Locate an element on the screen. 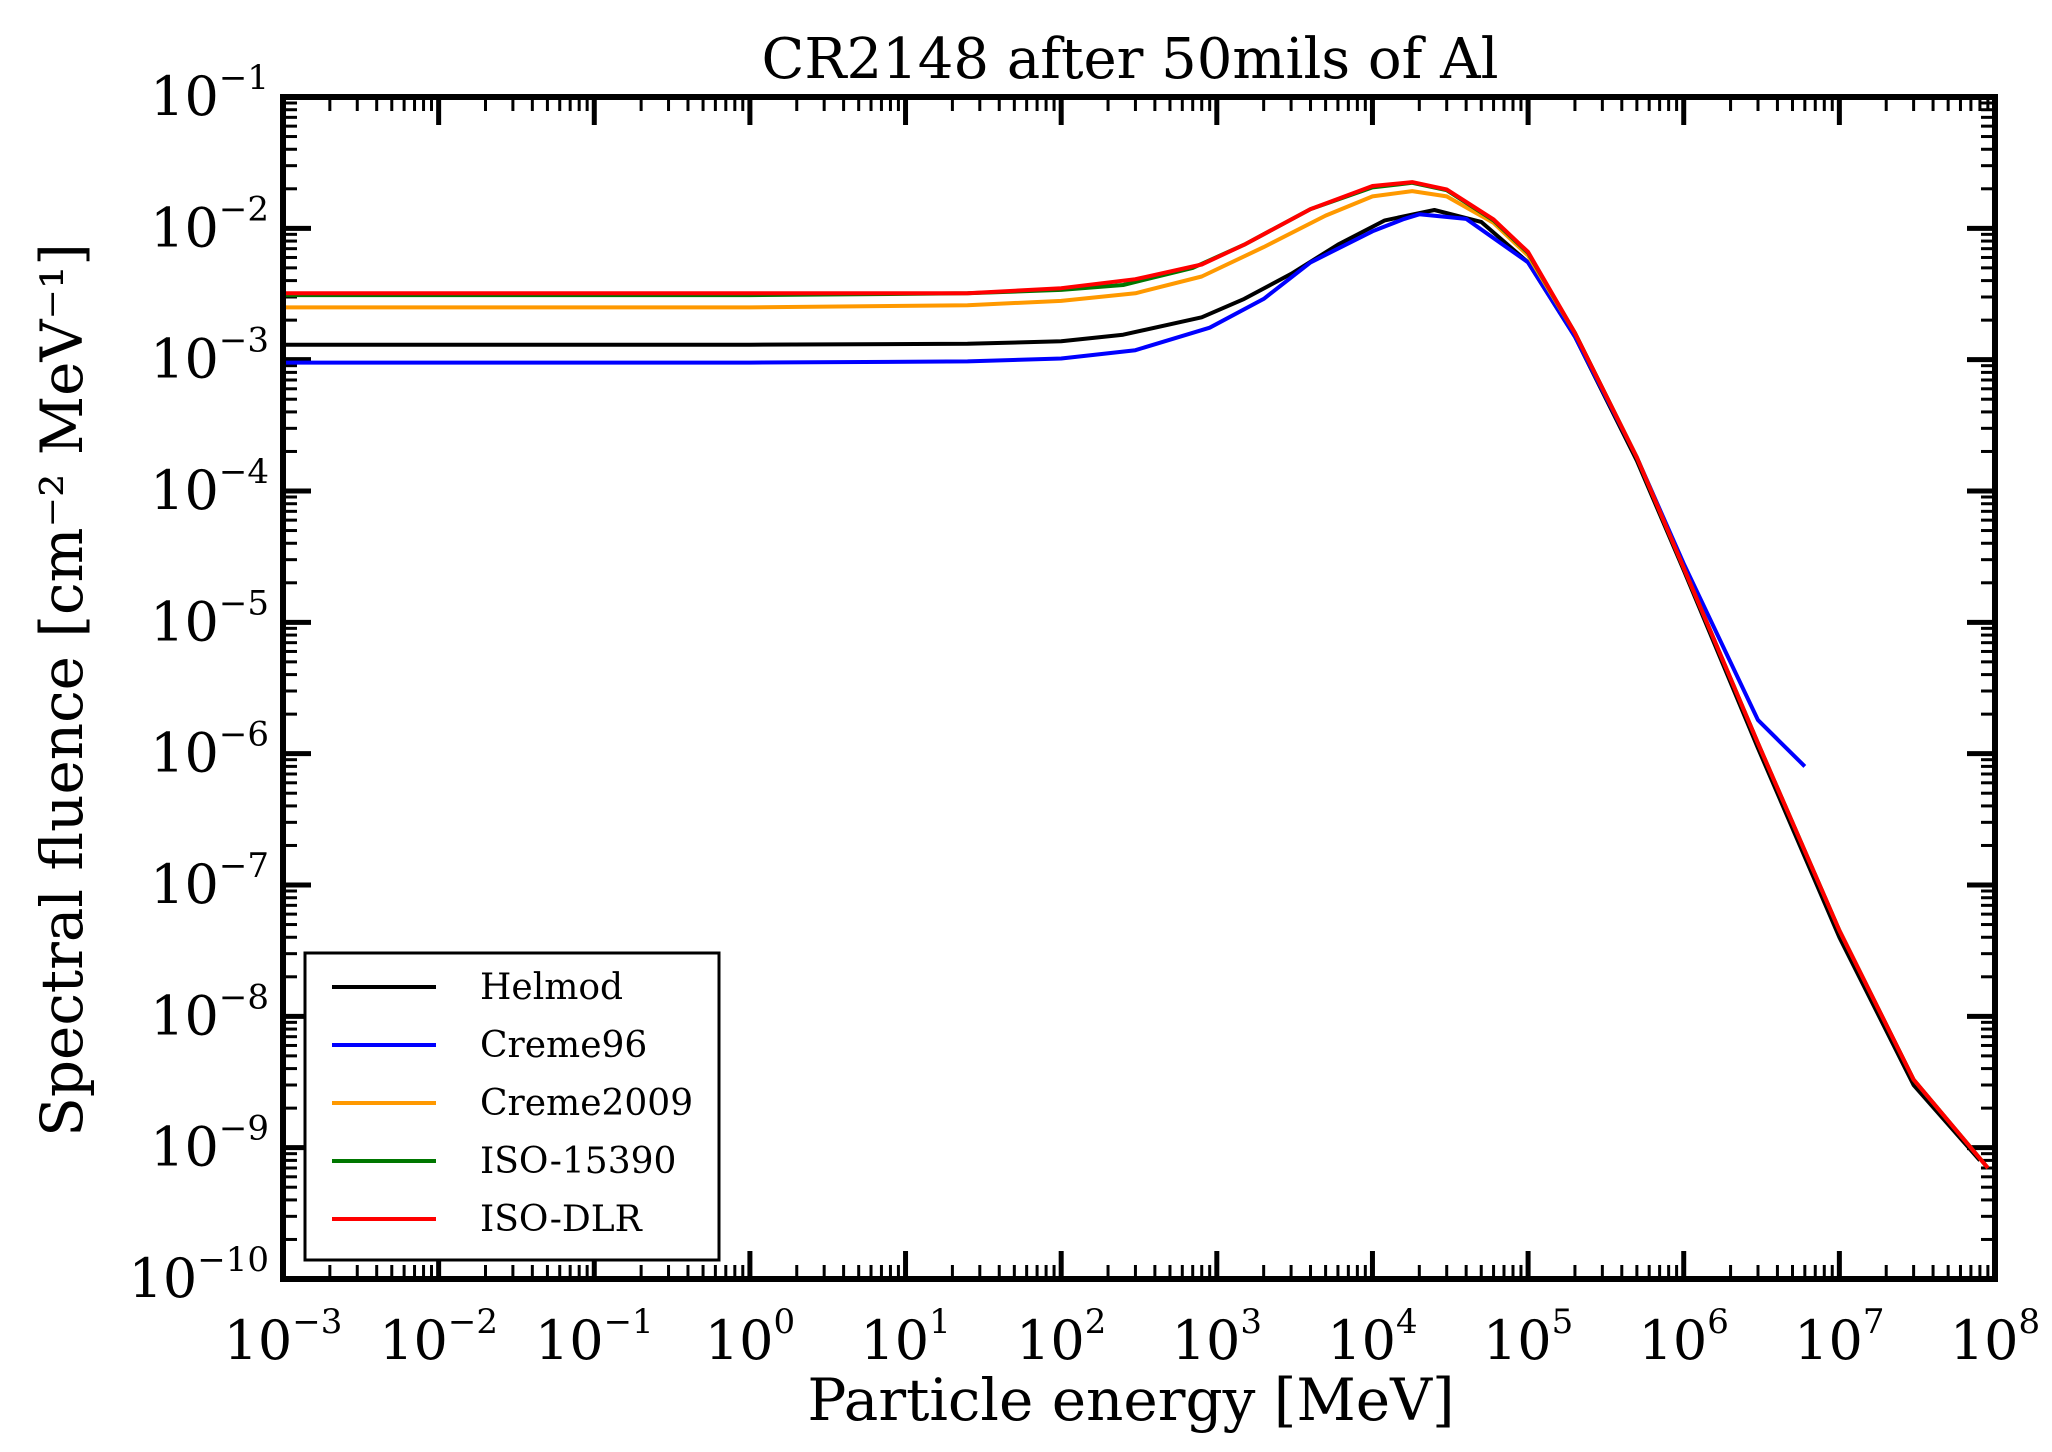 The height and width of the screenshot is (1452, 2052). x-tick-label: 10⁷ is located at coordinates (1839, 1337).